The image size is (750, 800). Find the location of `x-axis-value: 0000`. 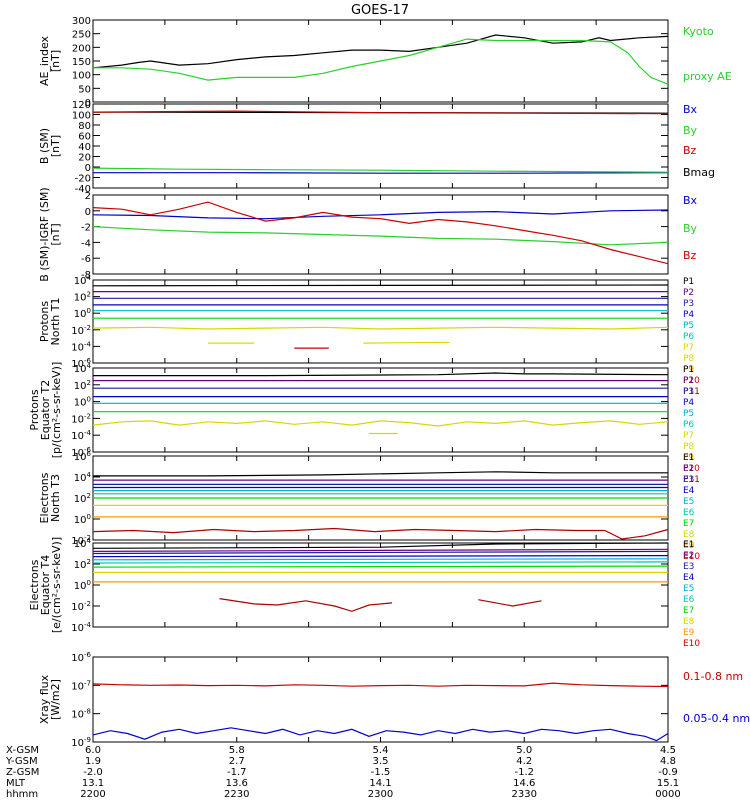

x-axis-value: 0000 is located at coordinates (667, 794).